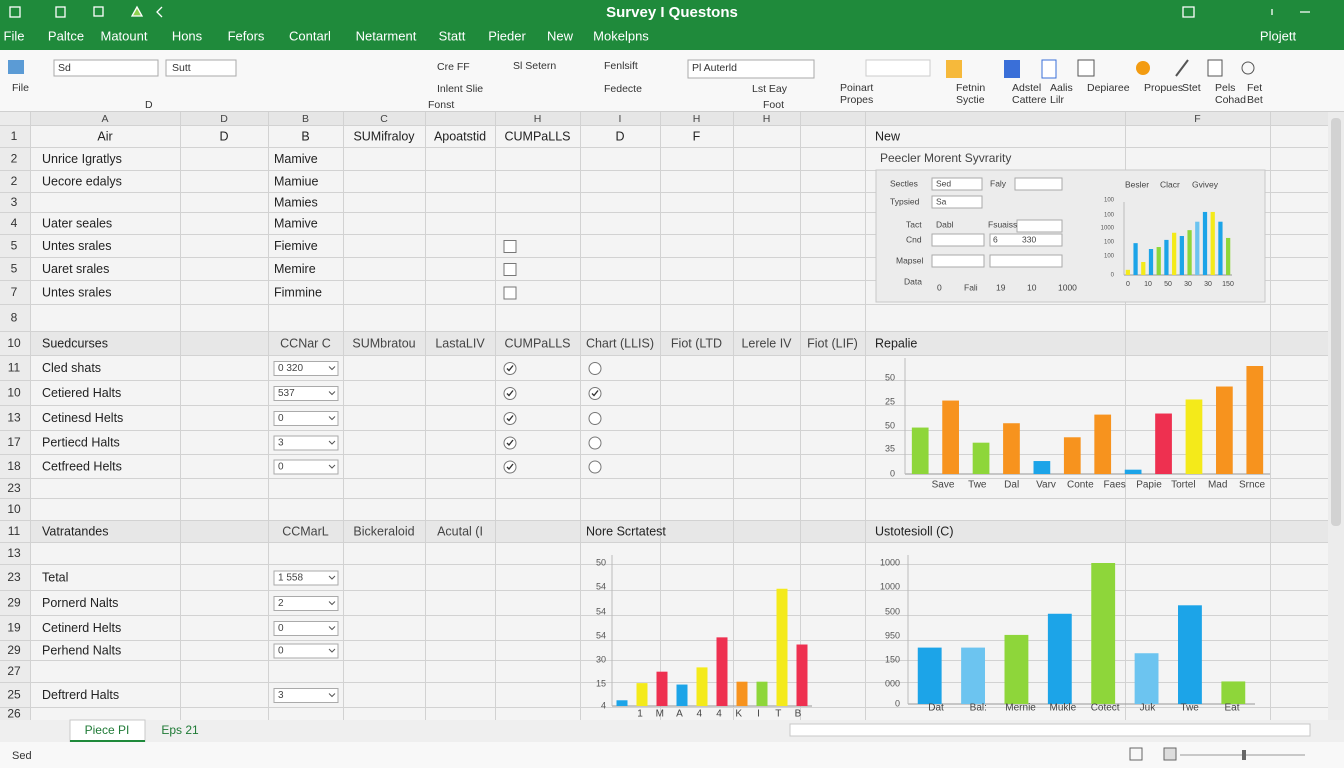 The width and height of the screenshot is (1344, 773). Describe the element at coordinates (106, 68) in the screenshot. I see `font-box` at that location.